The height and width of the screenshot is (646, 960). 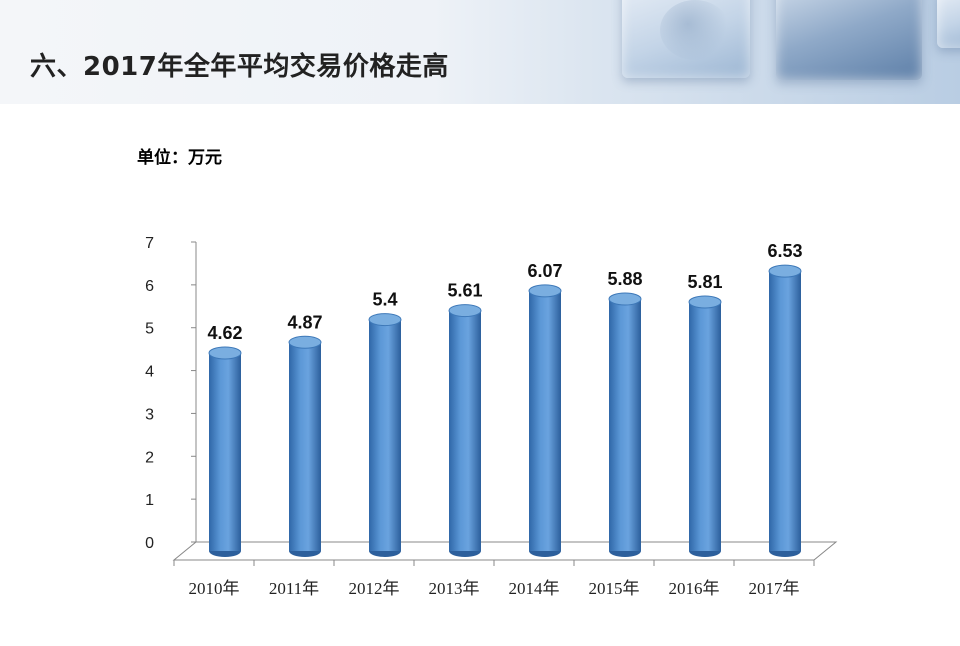 I want to click on y-tick-label: 4, so click(x=149, y=372).